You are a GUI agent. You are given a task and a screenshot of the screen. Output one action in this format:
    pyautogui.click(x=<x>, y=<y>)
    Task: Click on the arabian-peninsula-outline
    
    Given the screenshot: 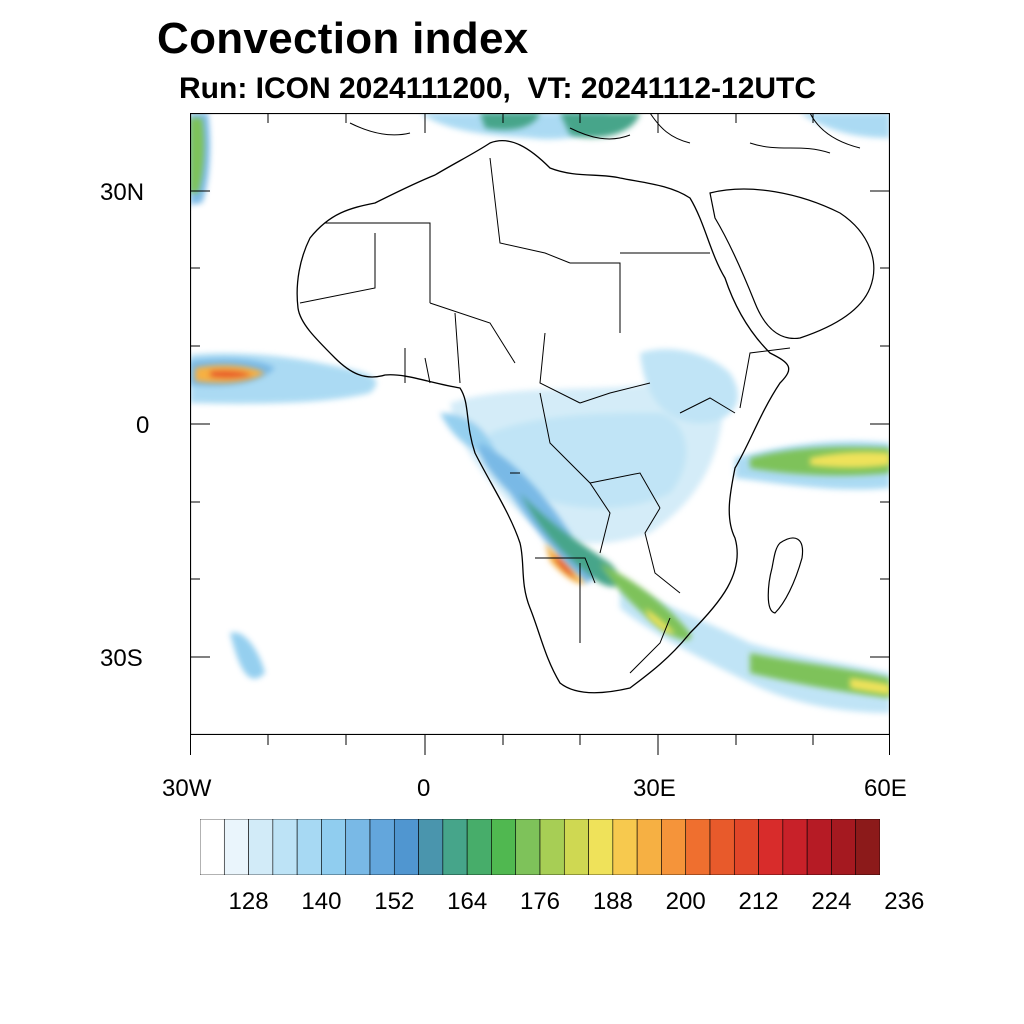 What is the action you would take?
    pyautogui.click(x=792, y=264)
    